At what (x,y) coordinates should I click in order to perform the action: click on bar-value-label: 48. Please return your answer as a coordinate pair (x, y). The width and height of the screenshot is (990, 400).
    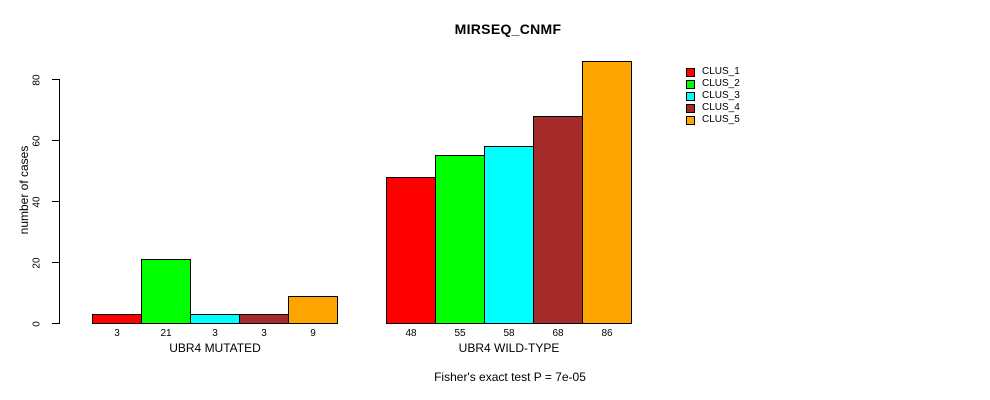
    Looking at the image, I should click on (411, 333).